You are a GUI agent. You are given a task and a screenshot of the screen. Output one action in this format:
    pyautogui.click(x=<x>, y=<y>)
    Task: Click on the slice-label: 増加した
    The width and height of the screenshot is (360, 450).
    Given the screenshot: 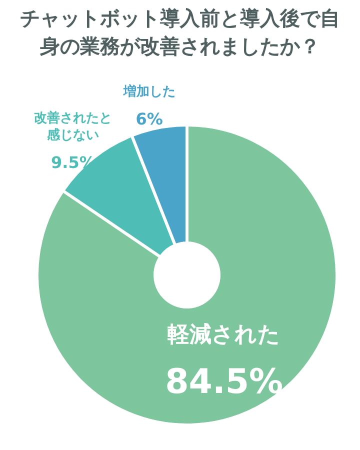 What is the action you would take?
    pyautogui.click(x=149, y=92)
    